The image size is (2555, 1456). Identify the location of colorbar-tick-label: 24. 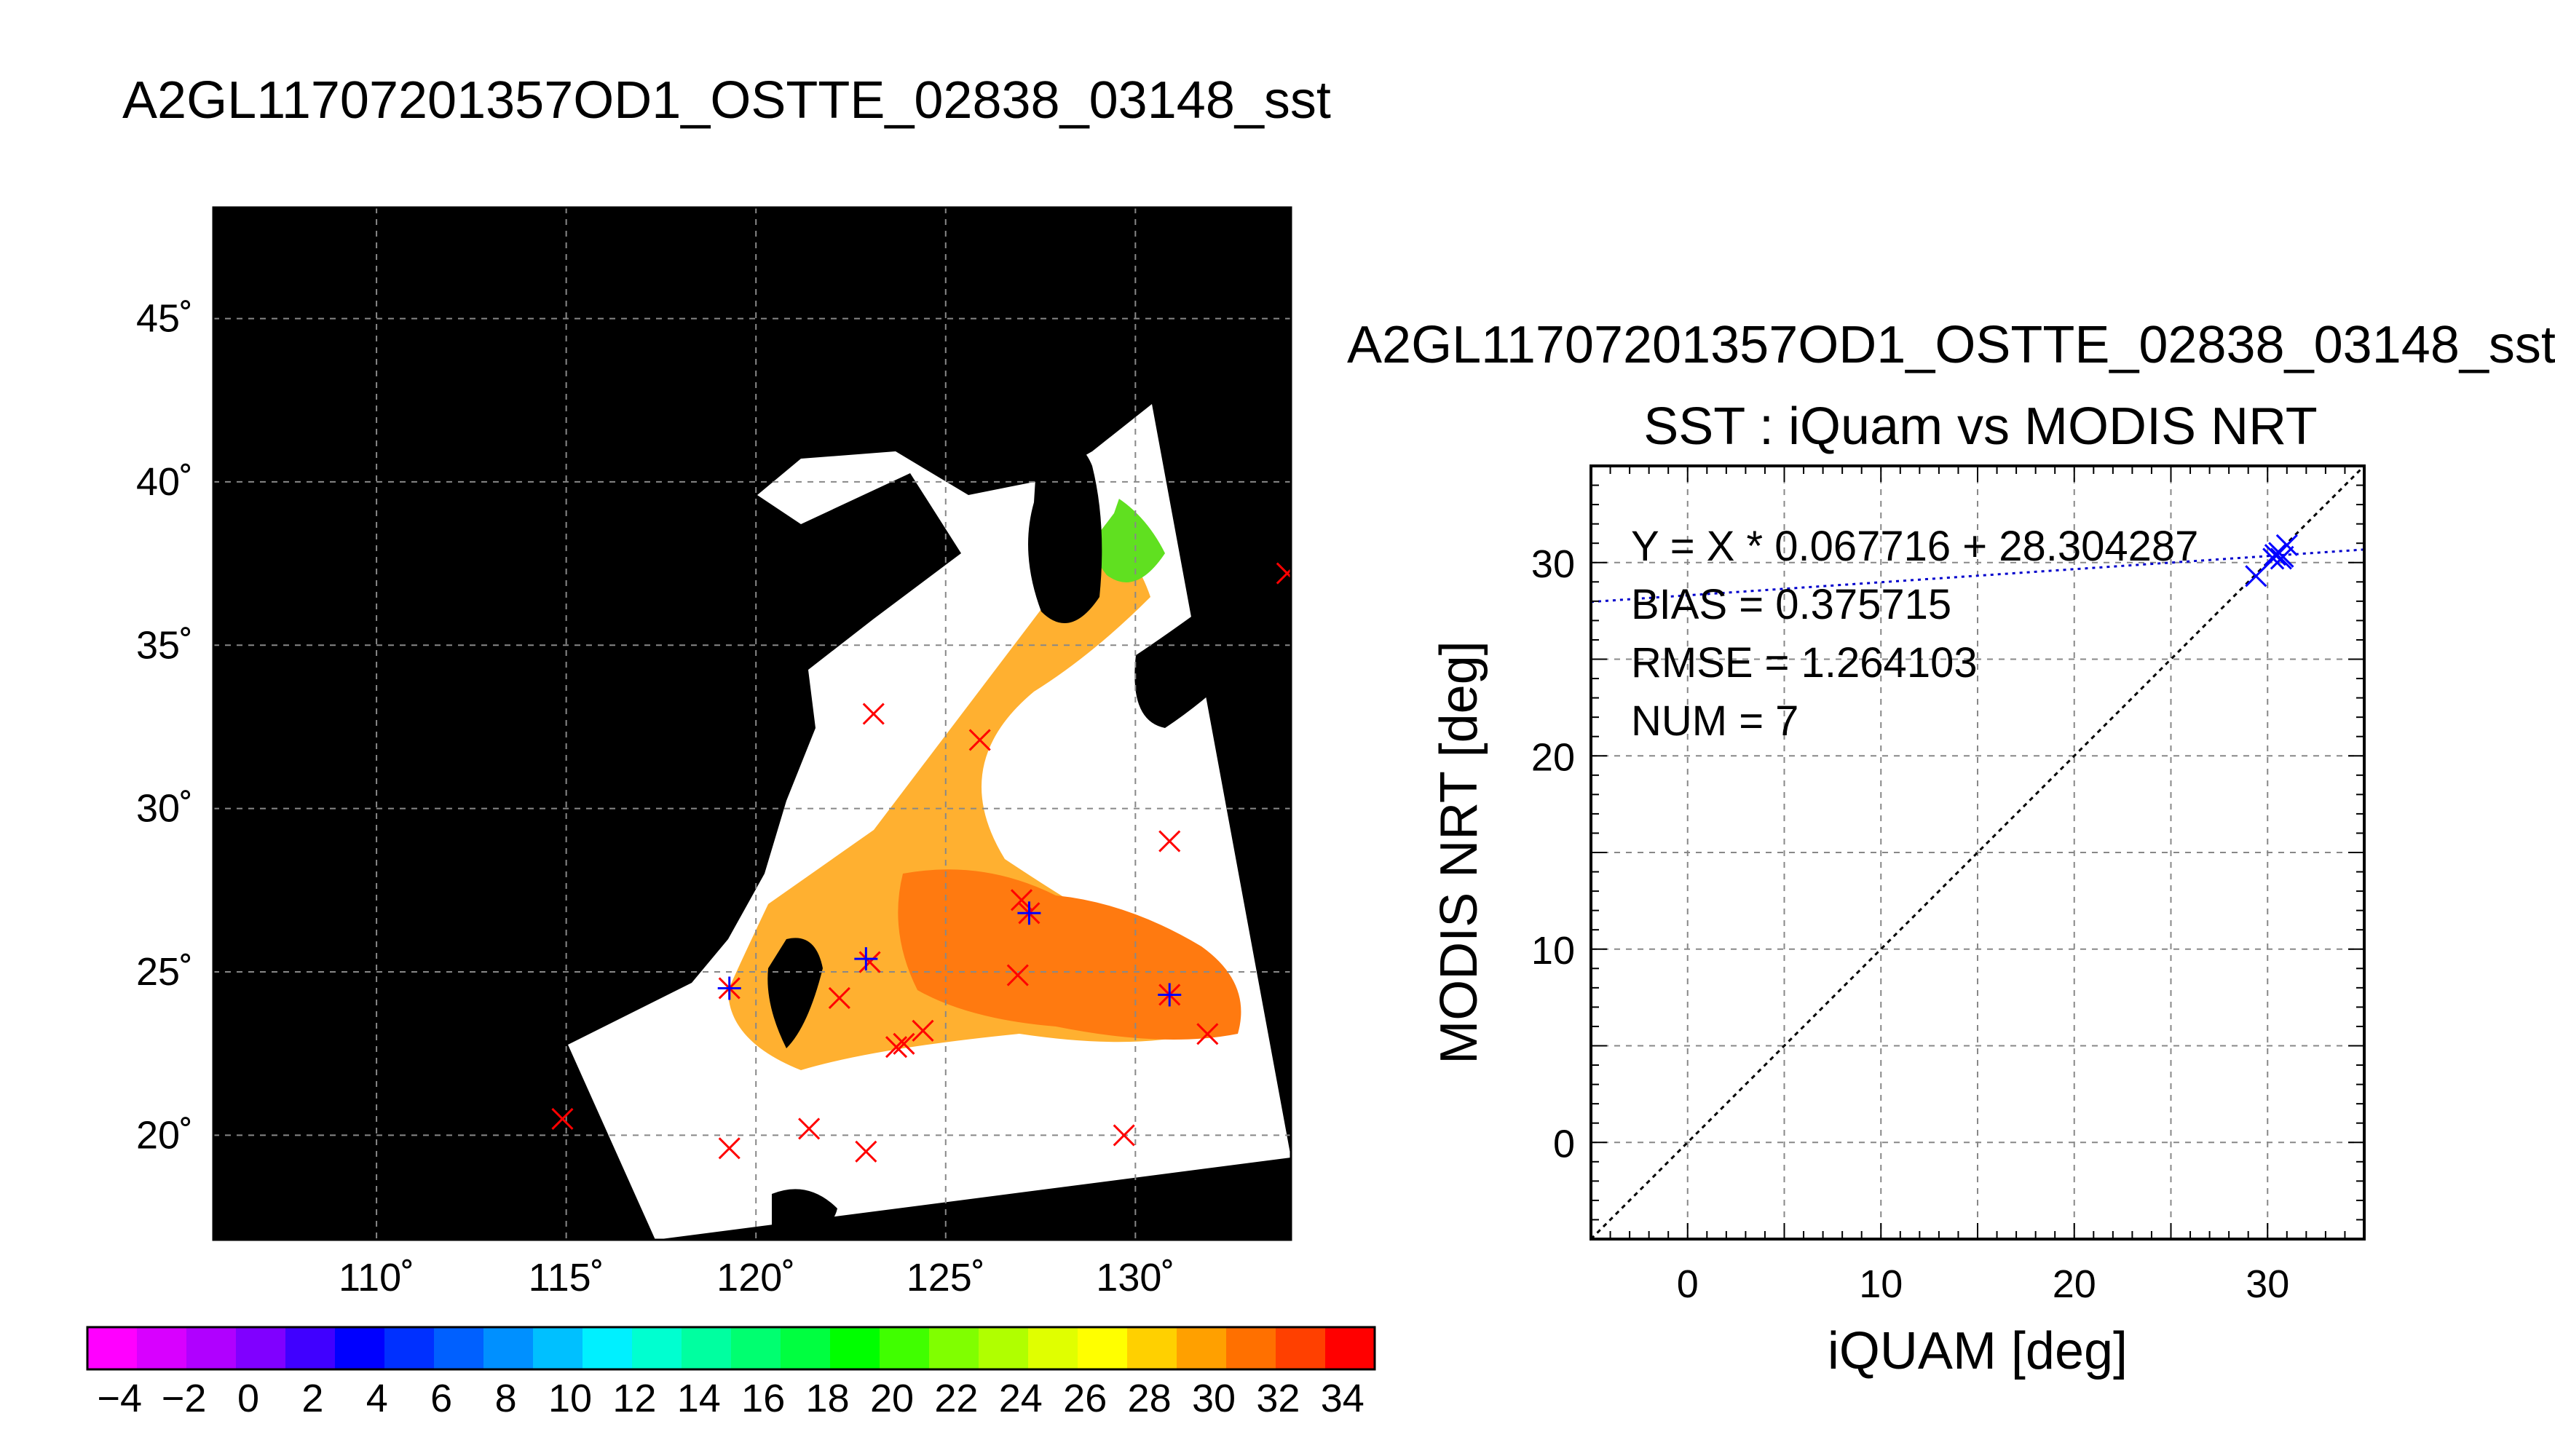
(1021, 1398).